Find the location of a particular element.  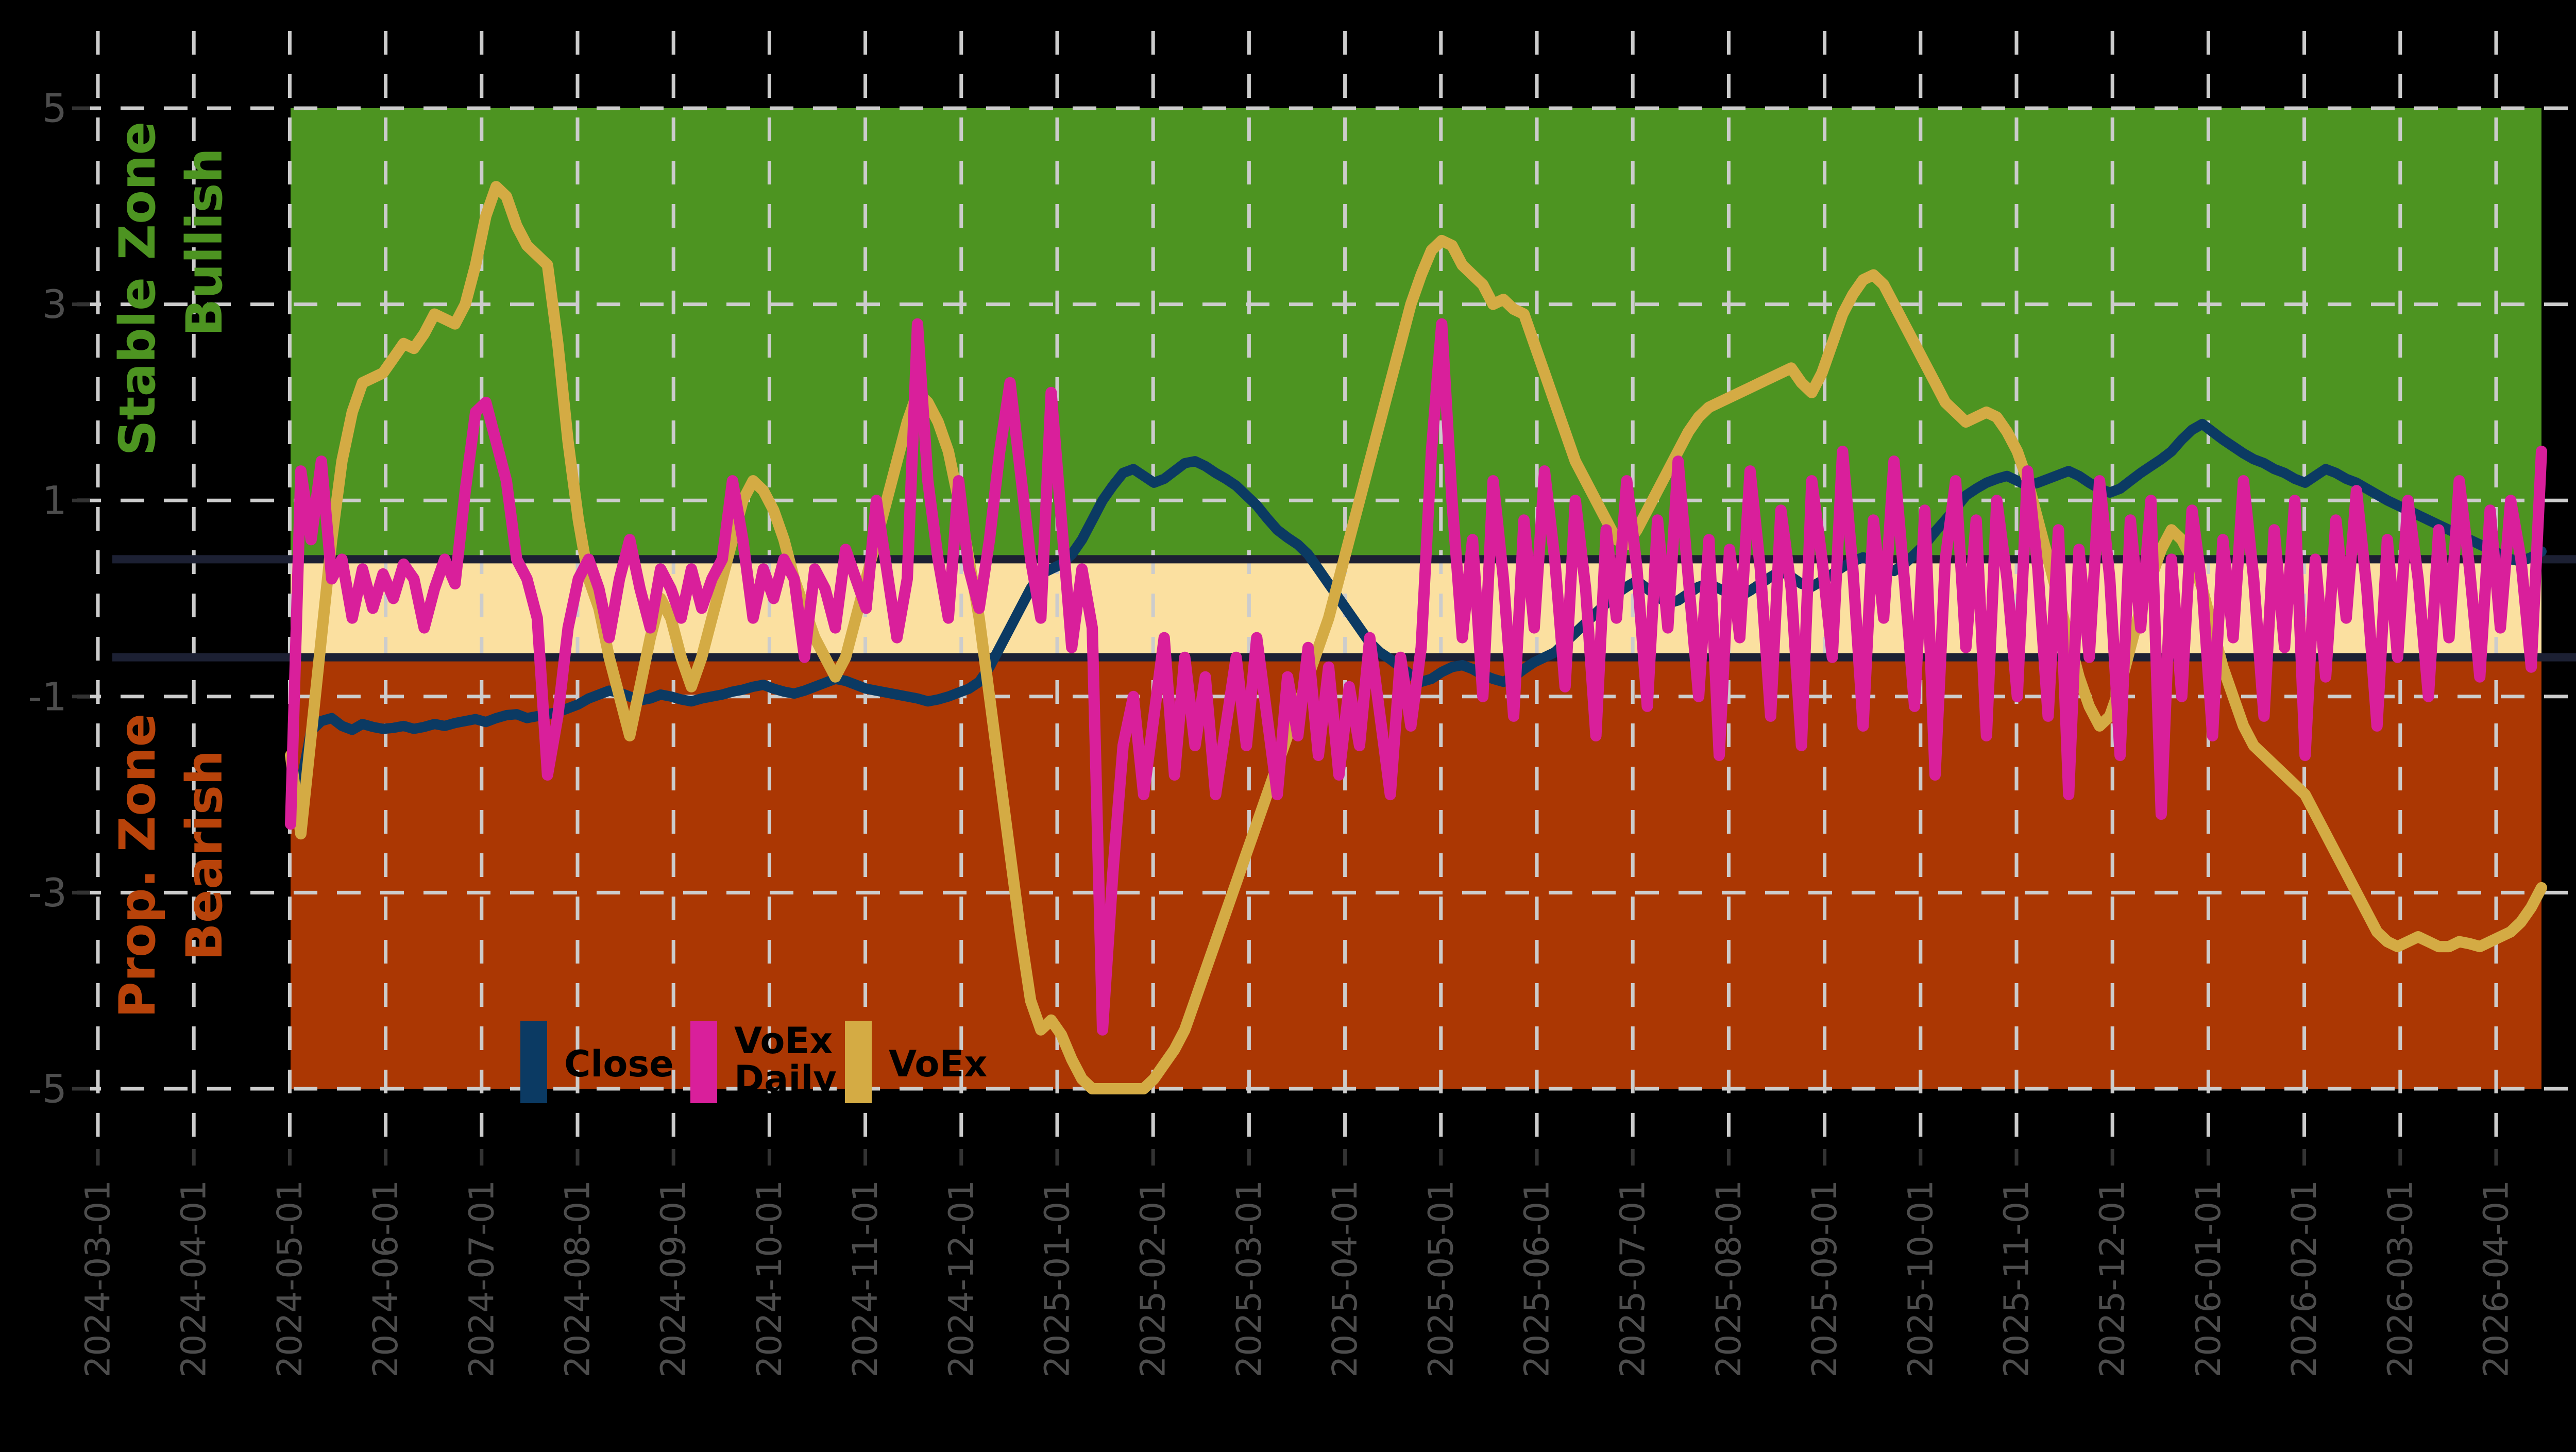

x-tick-label: 2025-02-01 is located at coordinates (1153, 1279).